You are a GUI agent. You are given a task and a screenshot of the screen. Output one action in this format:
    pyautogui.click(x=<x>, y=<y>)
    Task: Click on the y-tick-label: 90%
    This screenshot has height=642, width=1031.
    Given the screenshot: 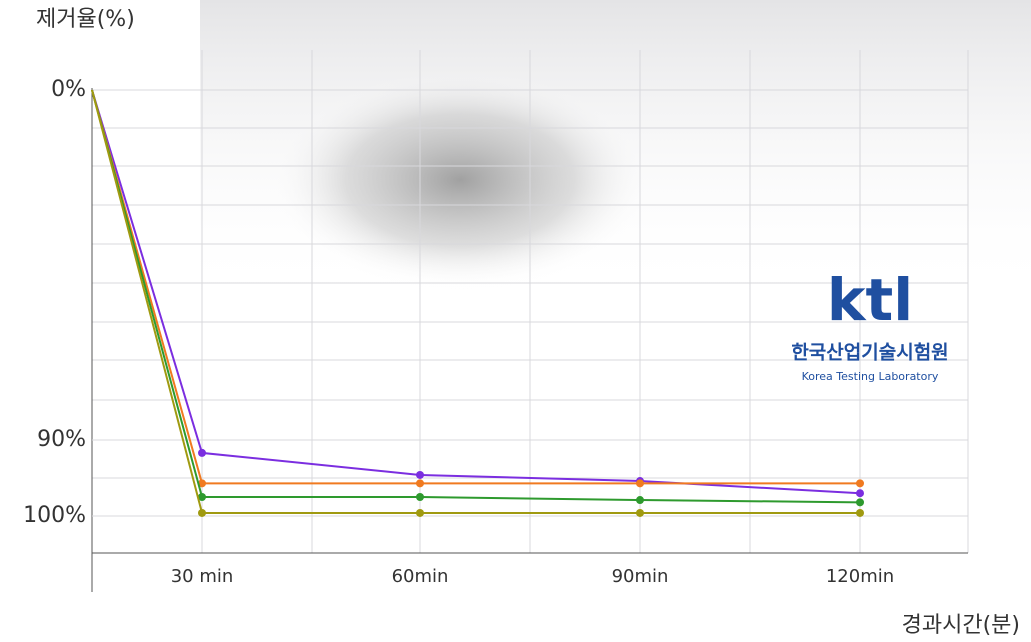 What is the action you would take?
    pyautogui.click(x=61, y=439)
    